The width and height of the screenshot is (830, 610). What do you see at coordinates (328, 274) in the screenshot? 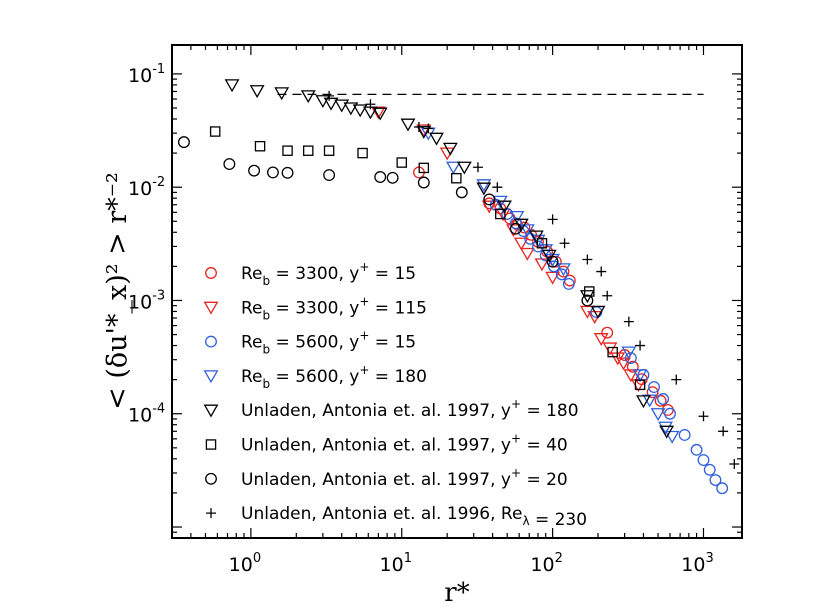
I see `legend-label: Reb = 3300, y+ = 15` at bounding box center [328, 274].